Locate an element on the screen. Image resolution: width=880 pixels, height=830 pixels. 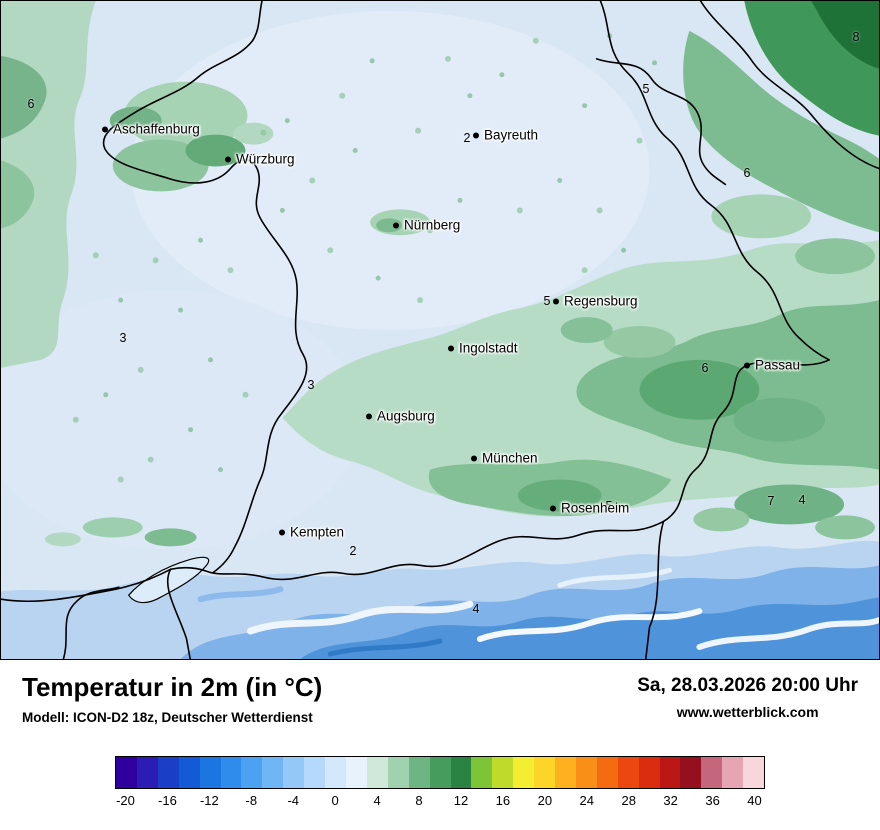
colorbar-tick-label: -16 is located at coordinates (167, 800).